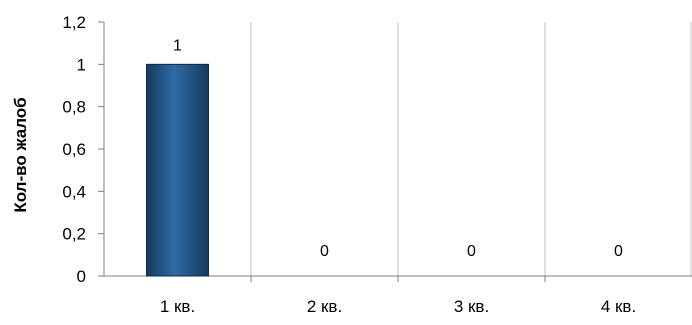 The width and height of the screenshot is (692, 325). I want to click on y-tick-label: 0,8, so click(74, 107).